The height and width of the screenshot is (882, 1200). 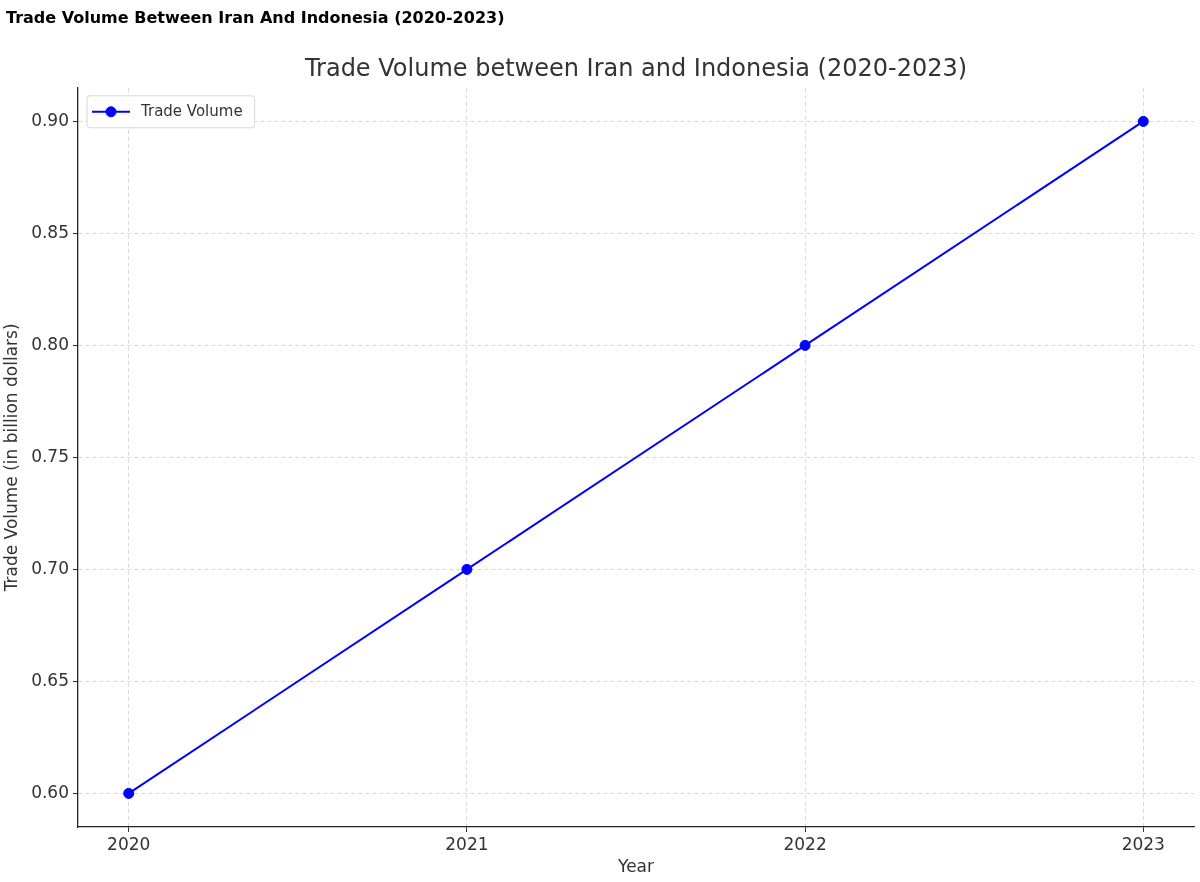 I want to click on x-tick-label: 2022, so click(x=805, y=843).